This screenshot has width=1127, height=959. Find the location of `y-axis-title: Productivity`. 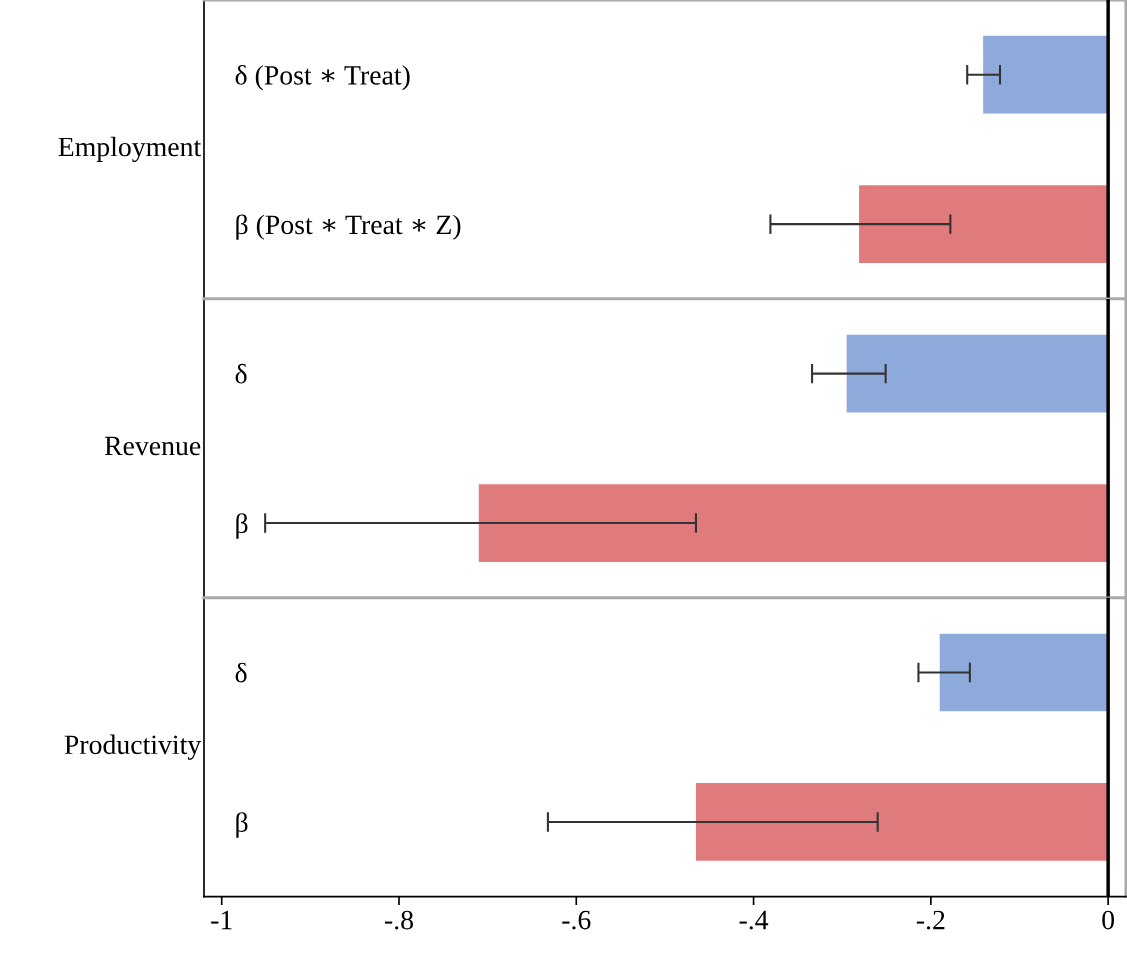

y-axis-title: Productivity is located at coordinates (133, 747).